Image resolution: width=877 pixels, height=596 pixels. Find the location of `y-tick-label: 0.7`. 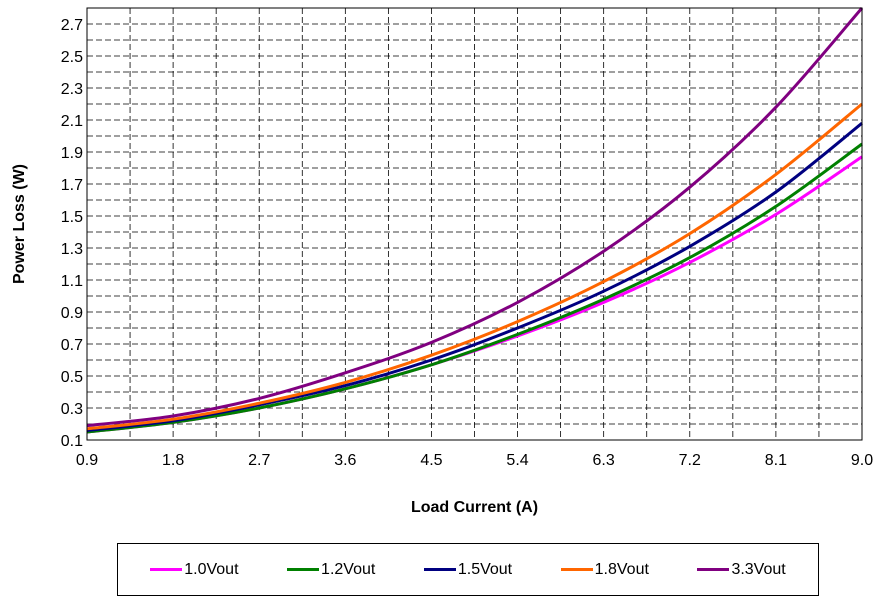

y-tick-label: 0.7 is located at coordinates (72, 345).